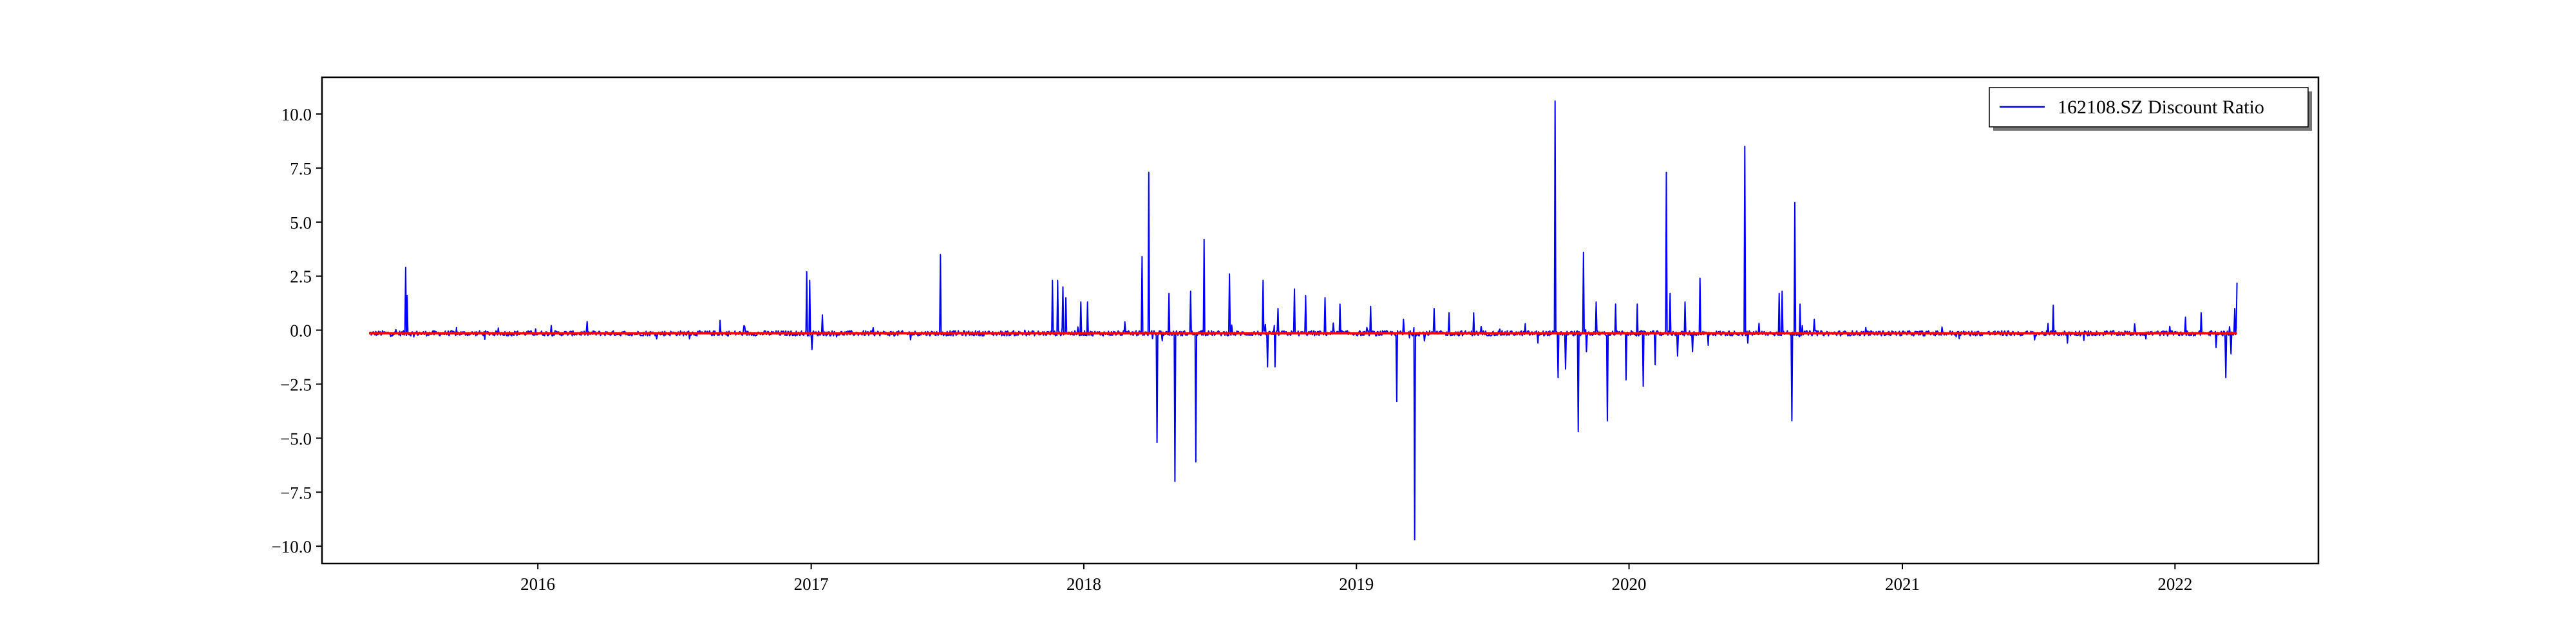 This screenshot has height=644, width=2576. What do you see at coordinates (301, 223) in the screenshot?
I see `y-tick-label: 5.0` at bounding box center [301, 223].